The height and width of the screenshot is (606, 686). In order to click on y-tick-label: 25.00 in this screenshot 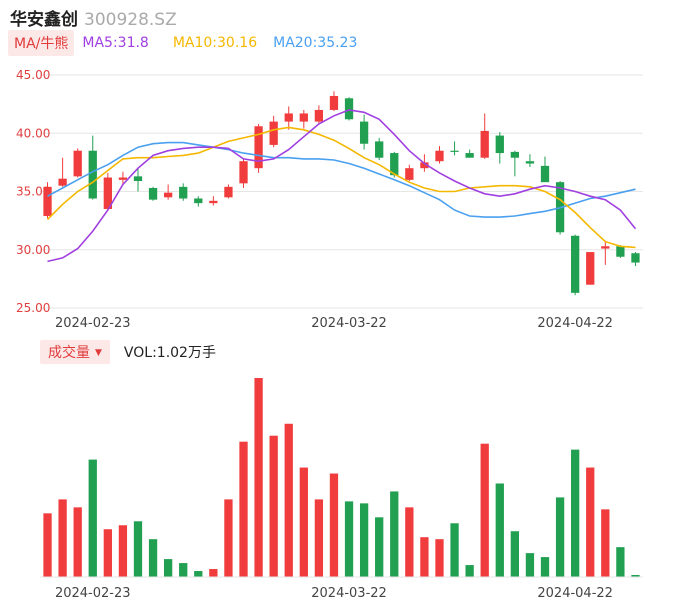, I will do `click(33, 308)`.